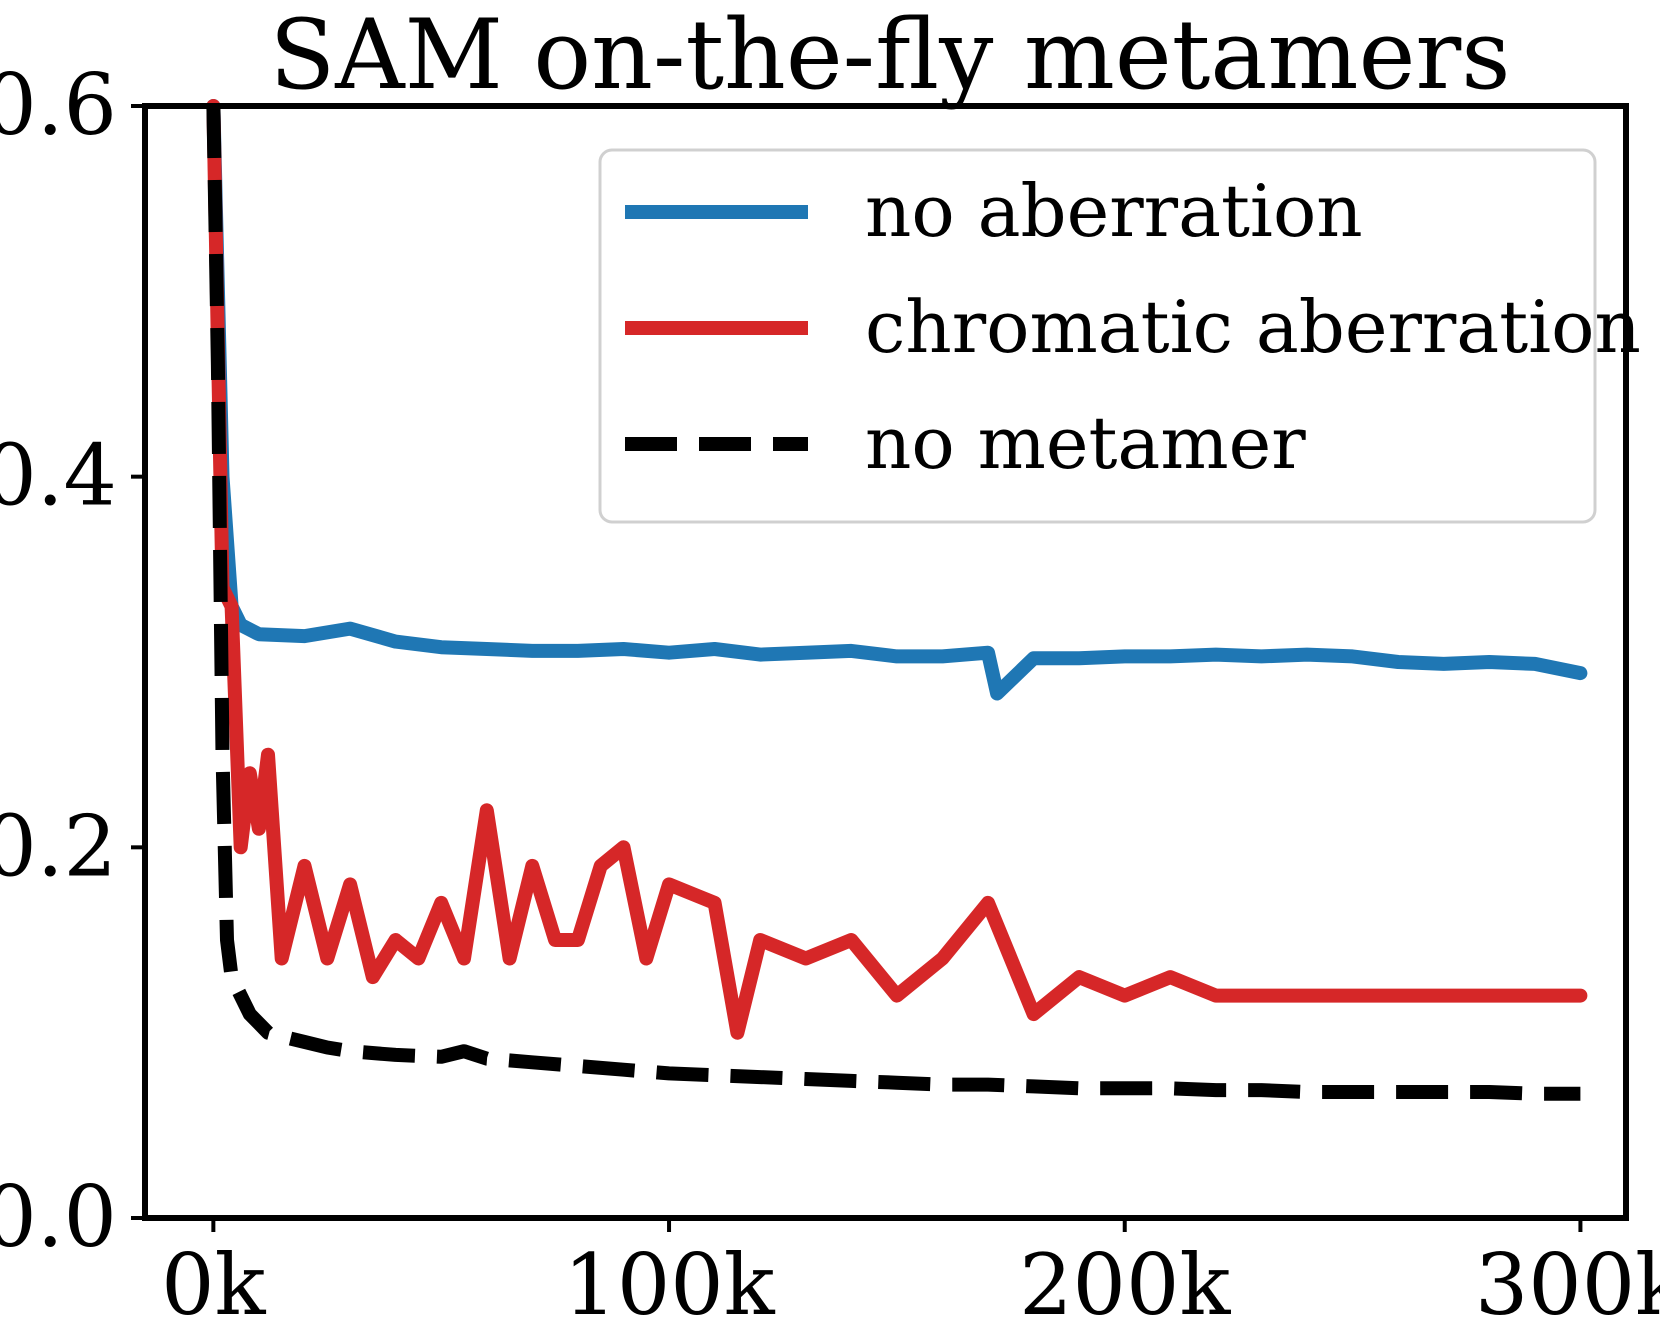 The height and width of the screenshot is (1334, 1660). Describe the element at coordinates (58, 1217) in the screenshot. I see `y-tick-label: 0.0` at that location.